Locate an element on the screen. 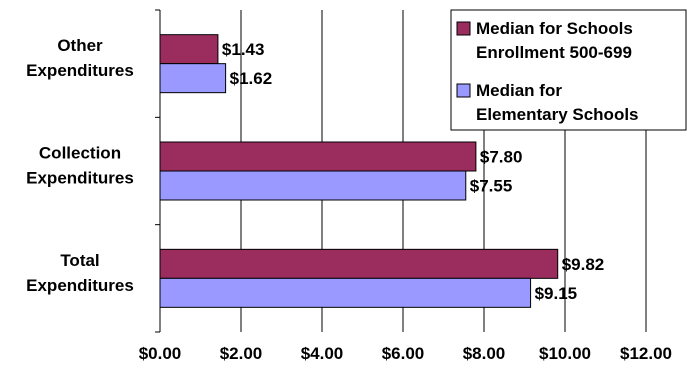  category-label: Total is located at coordinates (79, 260).